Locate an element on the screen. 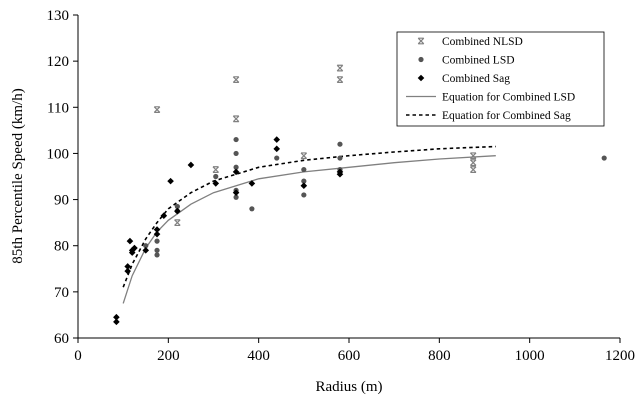 The width and height of the screenshot is (638, 400). y-tick-label: 100 is located at coordinates (58, 154).